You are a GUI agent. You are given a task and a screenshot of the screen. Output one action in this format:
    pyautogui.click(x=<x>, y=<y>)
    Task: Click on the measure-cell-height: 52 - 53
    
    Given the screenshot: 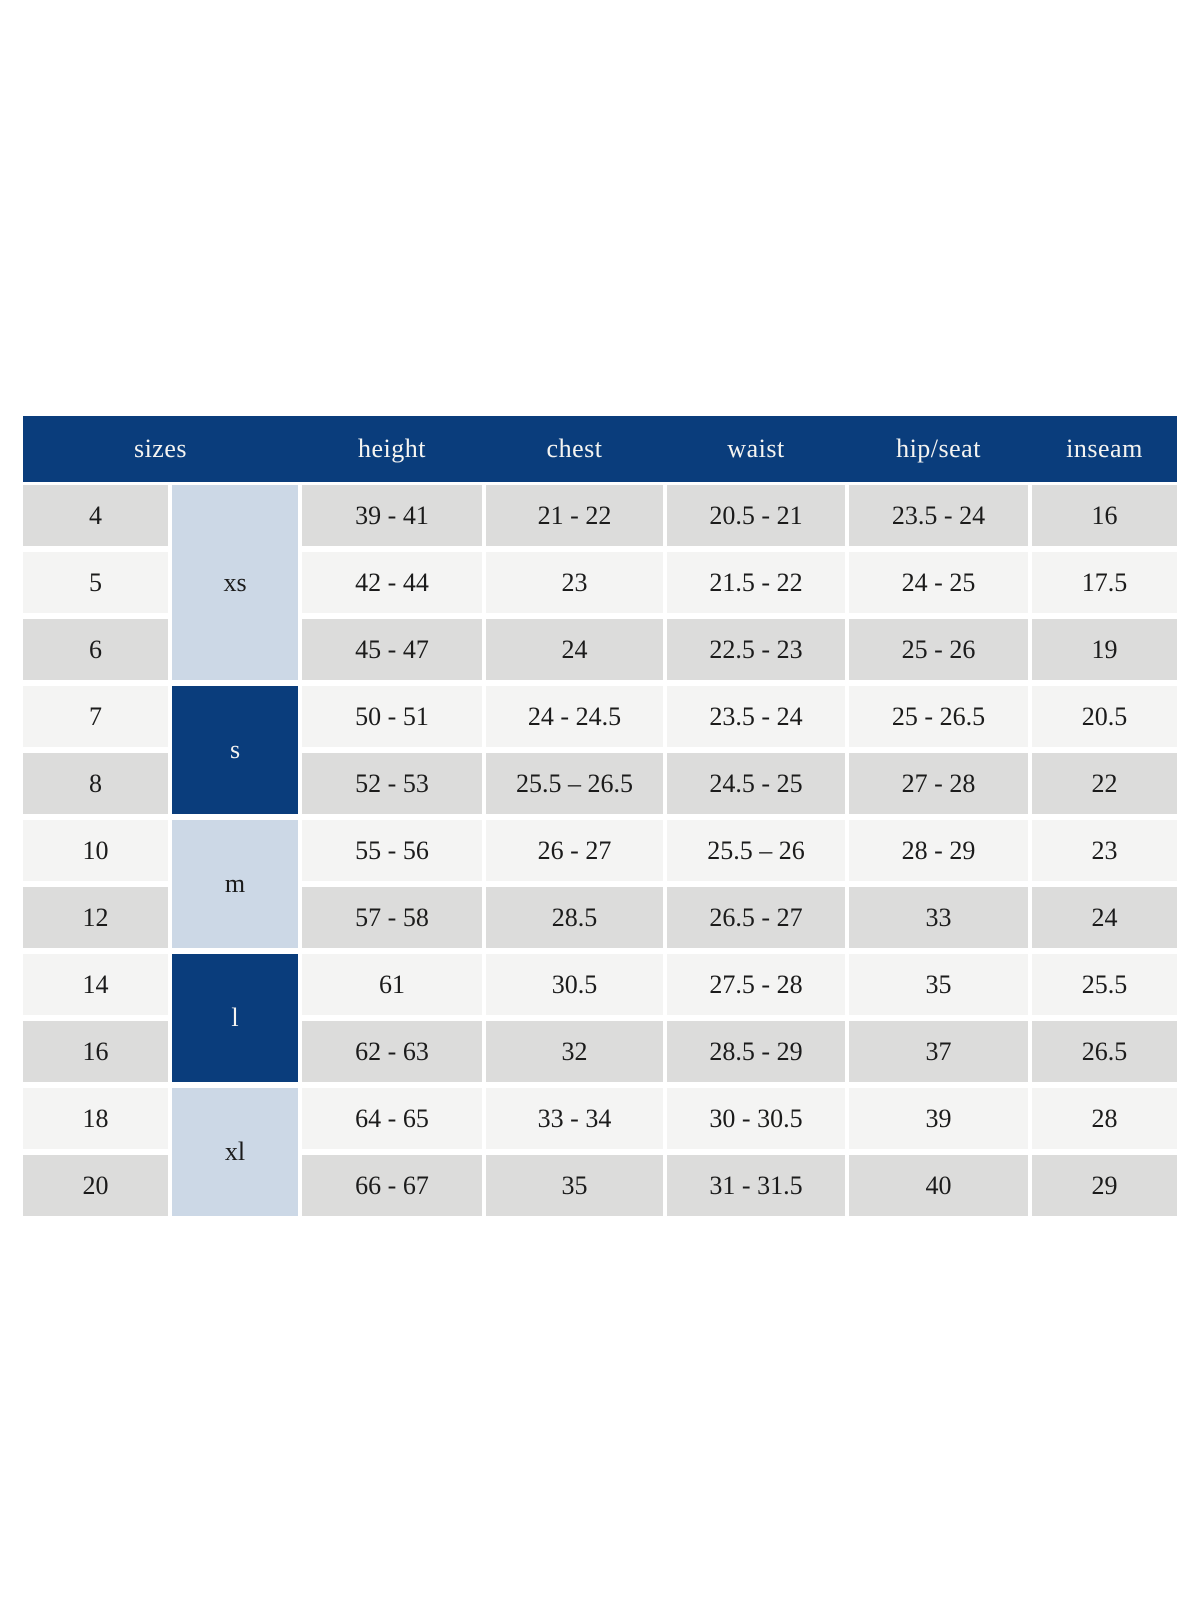 What is the action you would take?
    pyautogui.click(x=392, y=783)
    